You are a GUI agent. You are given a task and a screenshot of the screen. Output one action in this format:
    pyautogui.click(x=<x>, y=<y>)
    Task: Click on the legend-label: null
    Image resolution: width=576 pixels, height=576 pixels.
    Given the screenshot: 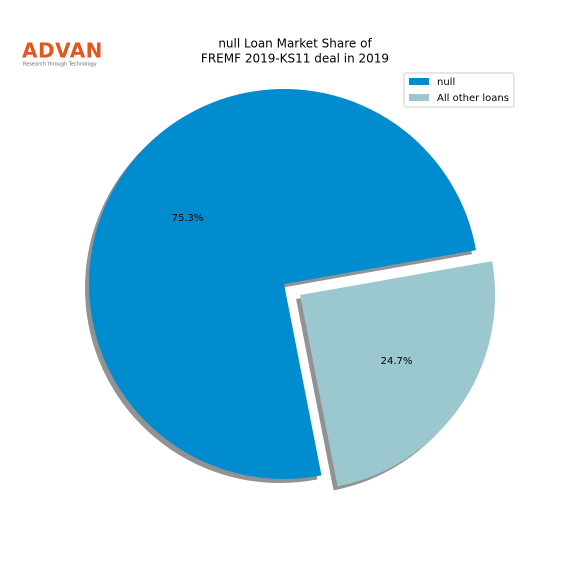 What is the action you would take?
    pyautogui.click(x=446, y=82)
    